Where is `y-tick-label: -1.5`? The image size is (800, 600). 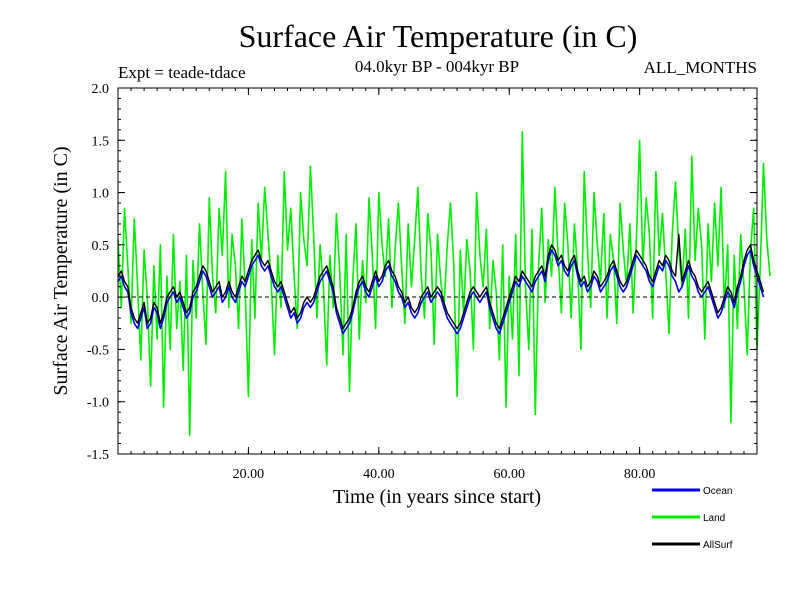
y-tick-label: -1.5 is located at coordinates (98, 455).